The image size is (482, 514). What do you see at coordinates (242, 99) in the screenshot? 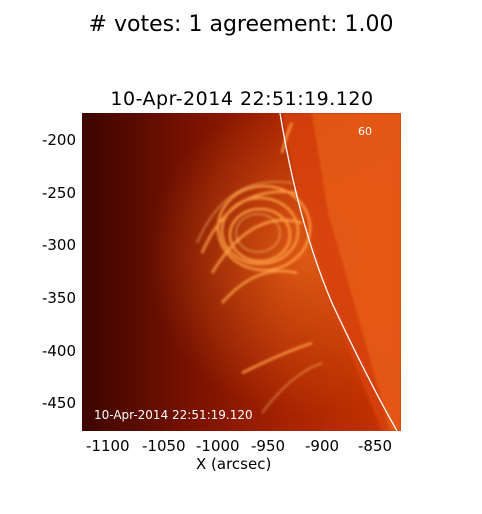
I see `observation-title: 10-Apr-2014 22:51:19.120` at bounding box center [242, 99].